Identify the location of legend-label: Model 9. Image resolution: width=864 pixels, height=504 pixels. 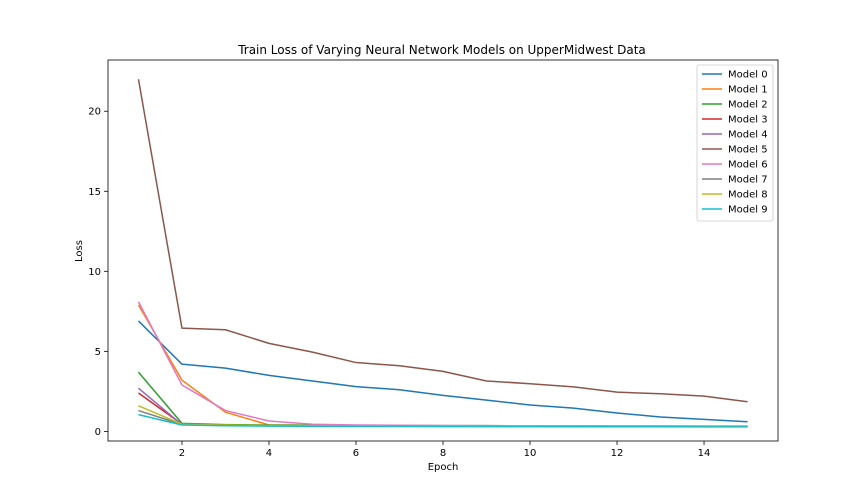
(748, 210).